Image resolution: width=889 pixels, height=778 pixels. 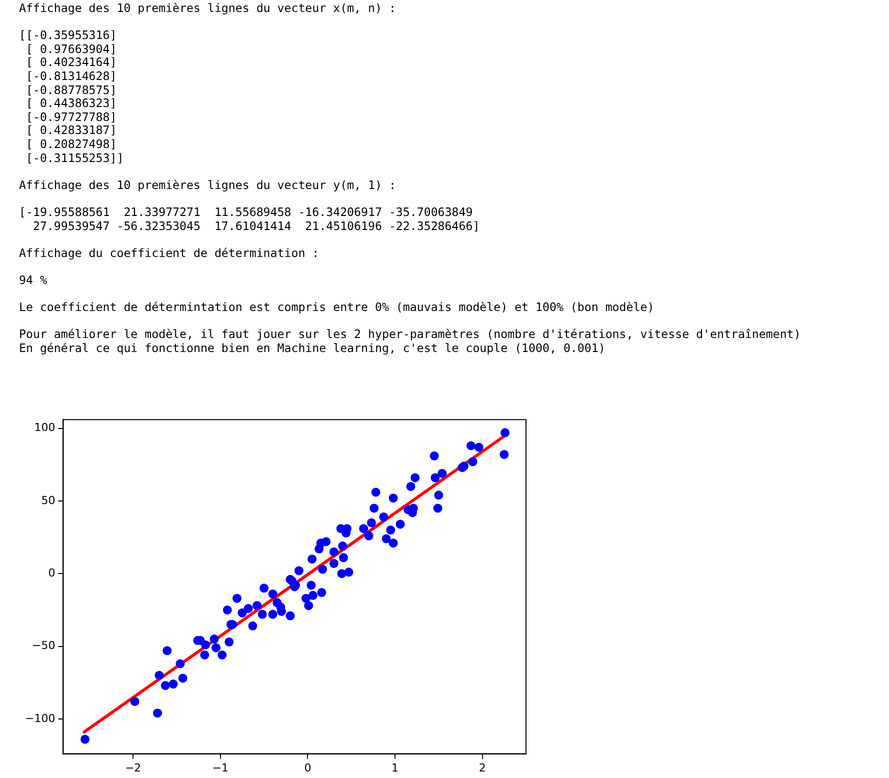 What do you see at coordinates (52, 573) in the screenshot?
I see `y-tick-label: 0` at bounding box center [52, 573].